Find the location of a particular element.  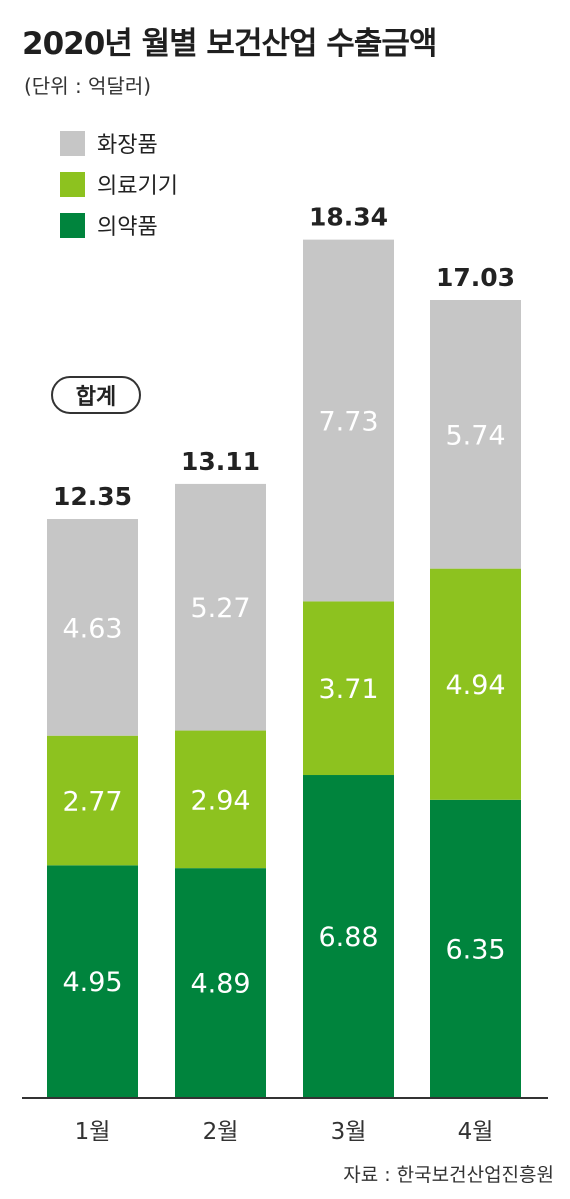

x-tick-label: 1월 is located at coordinates (93, 1132).